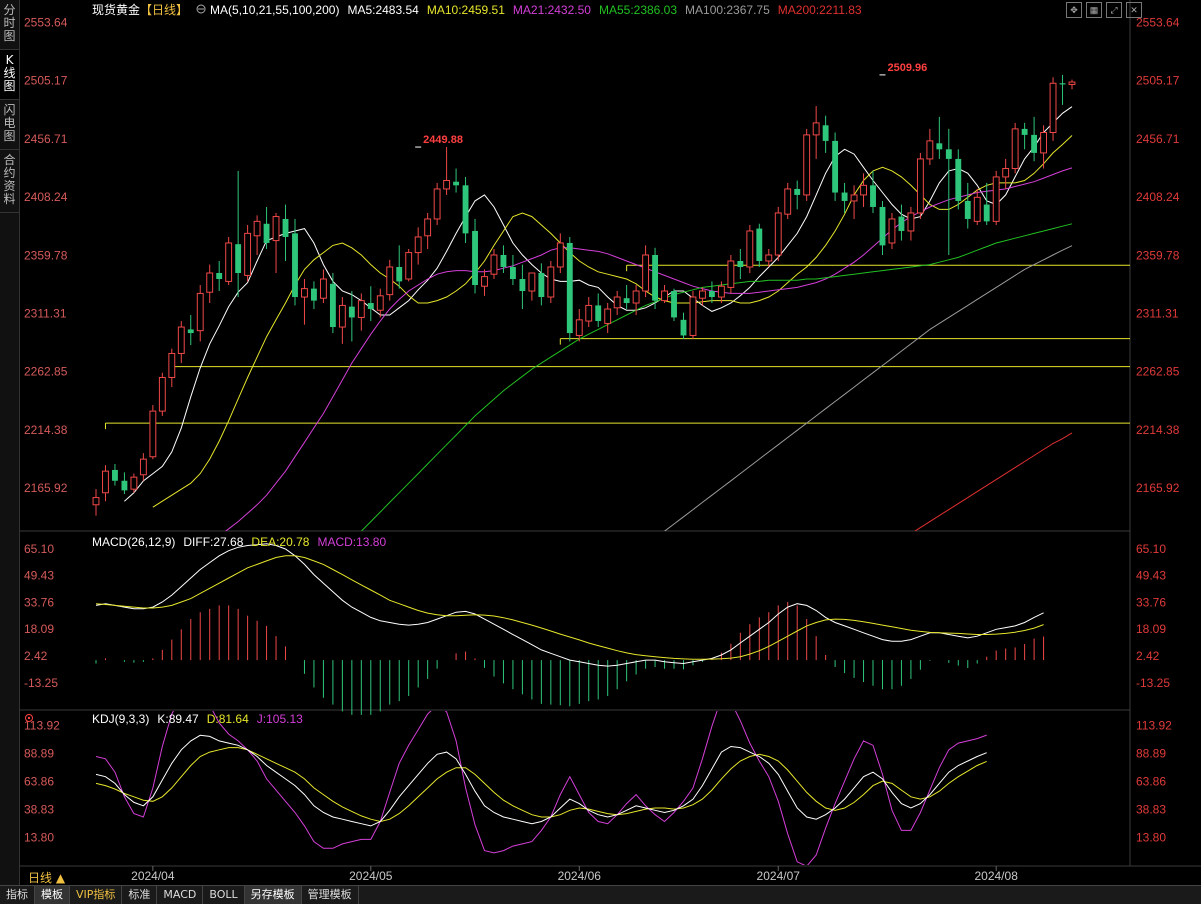  Describe the element at coordinates (96, 895) in the screenshot. I see `bottom-tab-2: VIP指标` at that location.